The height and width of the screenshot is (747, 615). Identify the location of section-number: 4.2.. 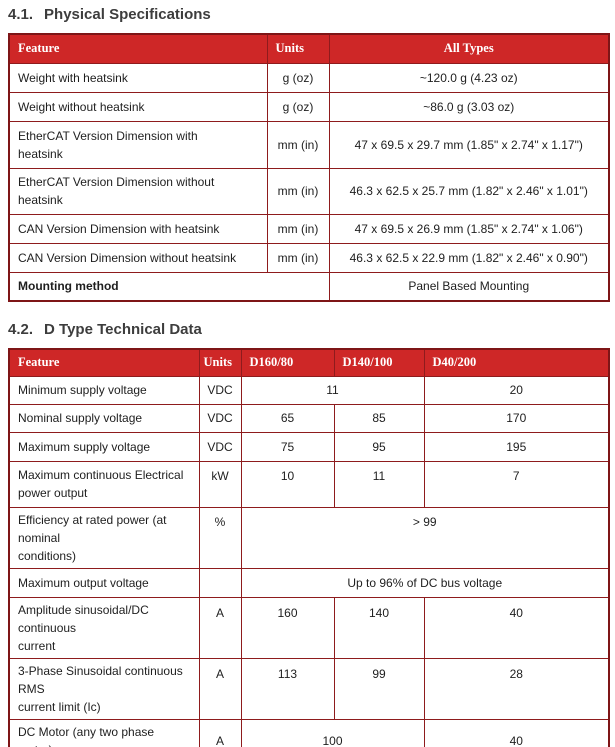
(21, 329).